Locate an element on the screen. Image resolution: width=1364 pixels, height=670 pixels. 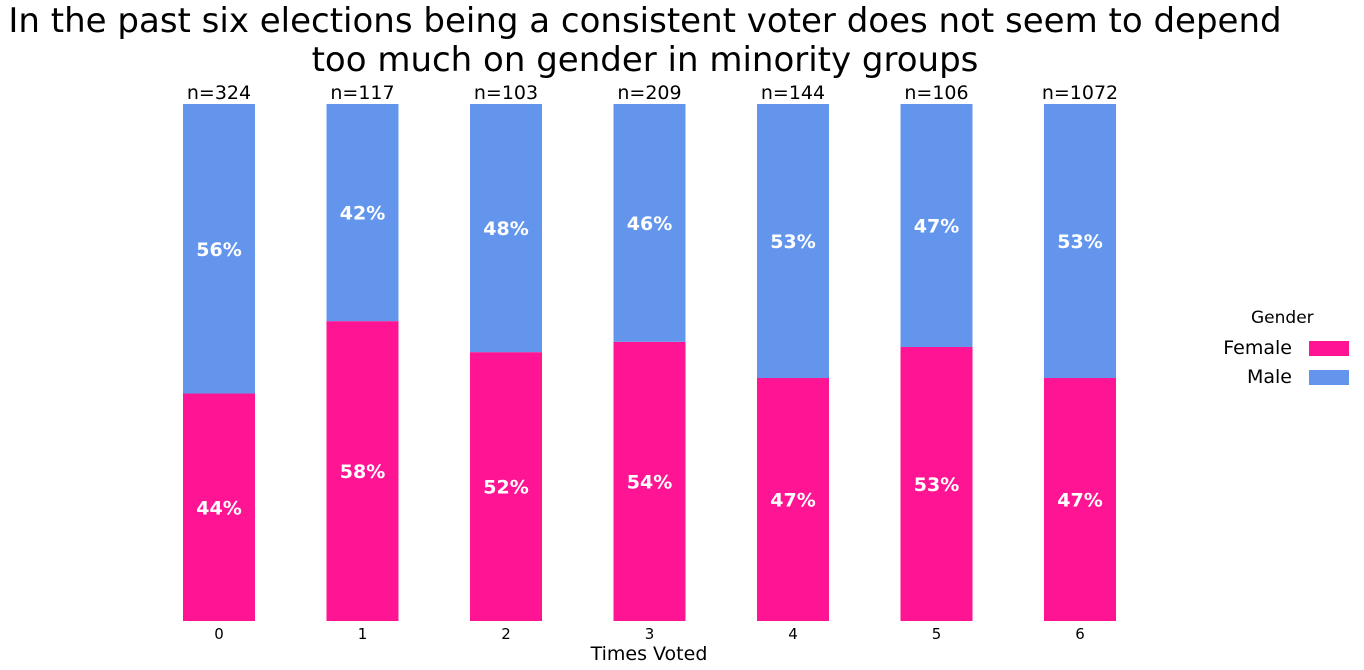
chart-title-line-2: too much on gender in minority groups is located at coordinates (645, 60).